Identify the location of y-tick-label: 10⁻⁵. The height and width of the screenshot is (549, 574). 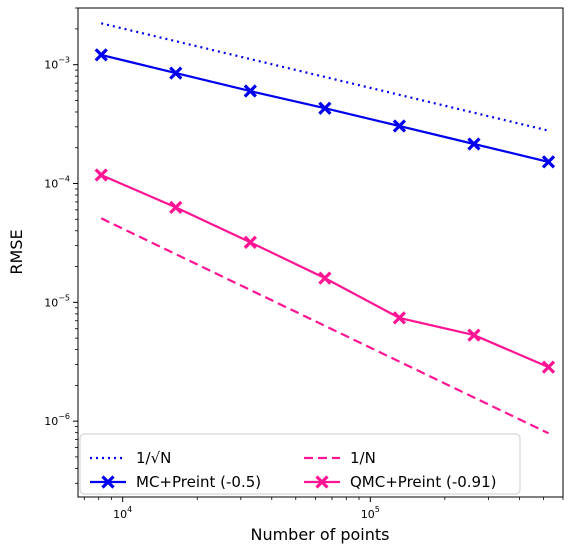
(57, 301).